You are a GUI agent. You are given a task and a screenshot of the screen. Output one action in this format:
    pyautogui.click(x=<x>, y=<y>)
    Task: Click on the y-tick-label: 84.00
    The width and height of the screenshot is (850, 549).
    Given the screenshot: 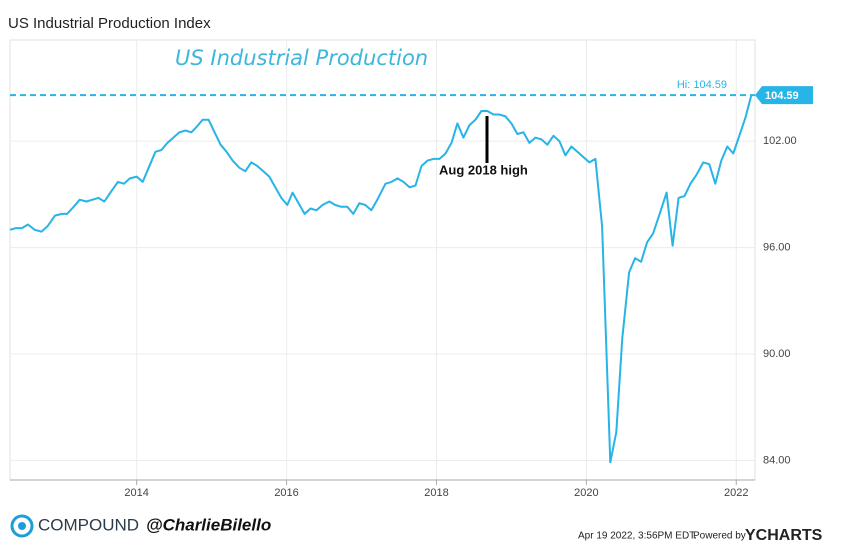 What is the action you would take?
    pyautogui.click(x=777, y=460)
    